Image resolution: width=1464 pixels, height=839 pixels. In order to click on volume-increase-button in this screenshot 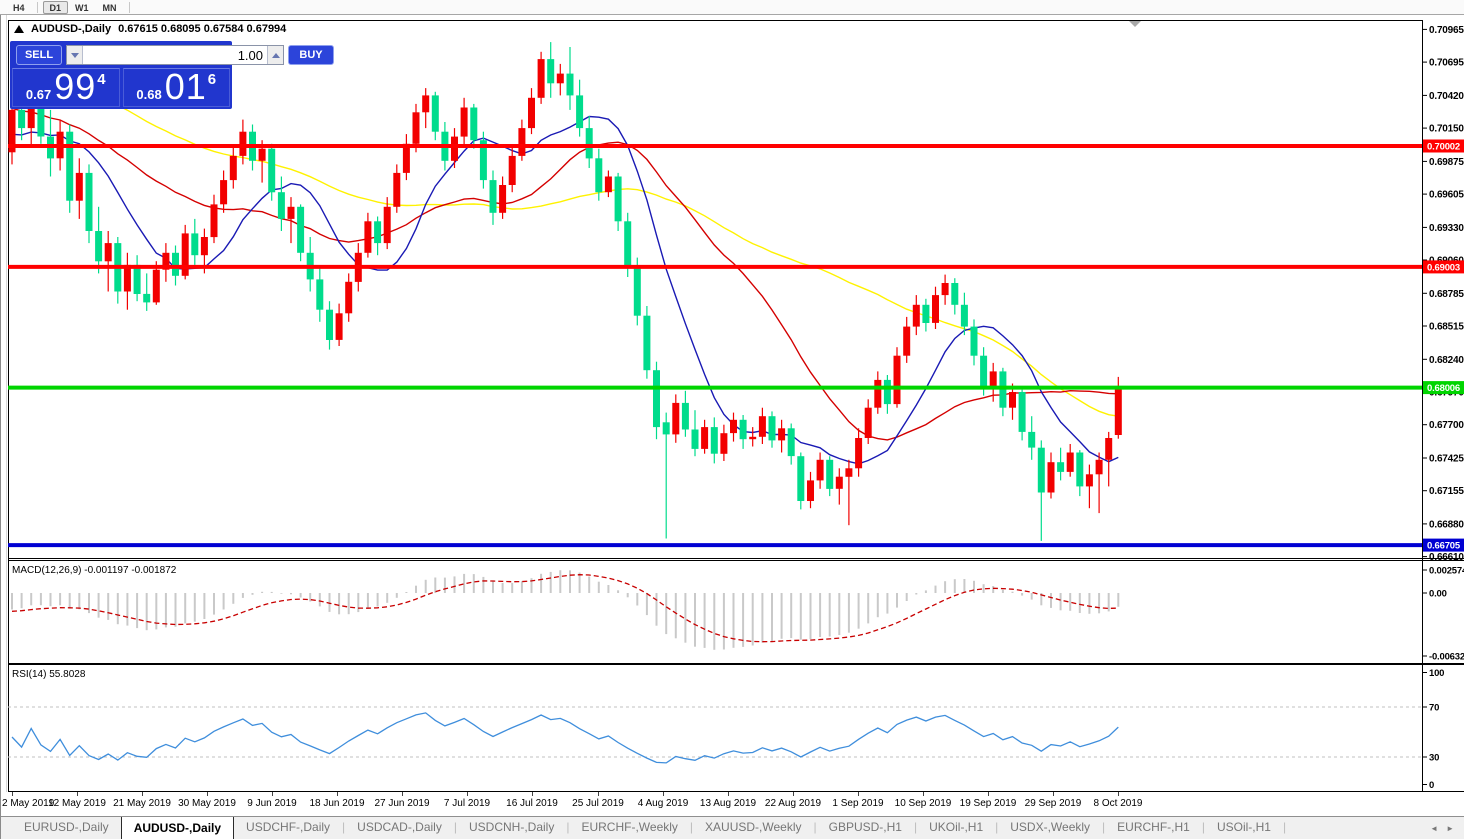, I will do `click(275, 55)`.